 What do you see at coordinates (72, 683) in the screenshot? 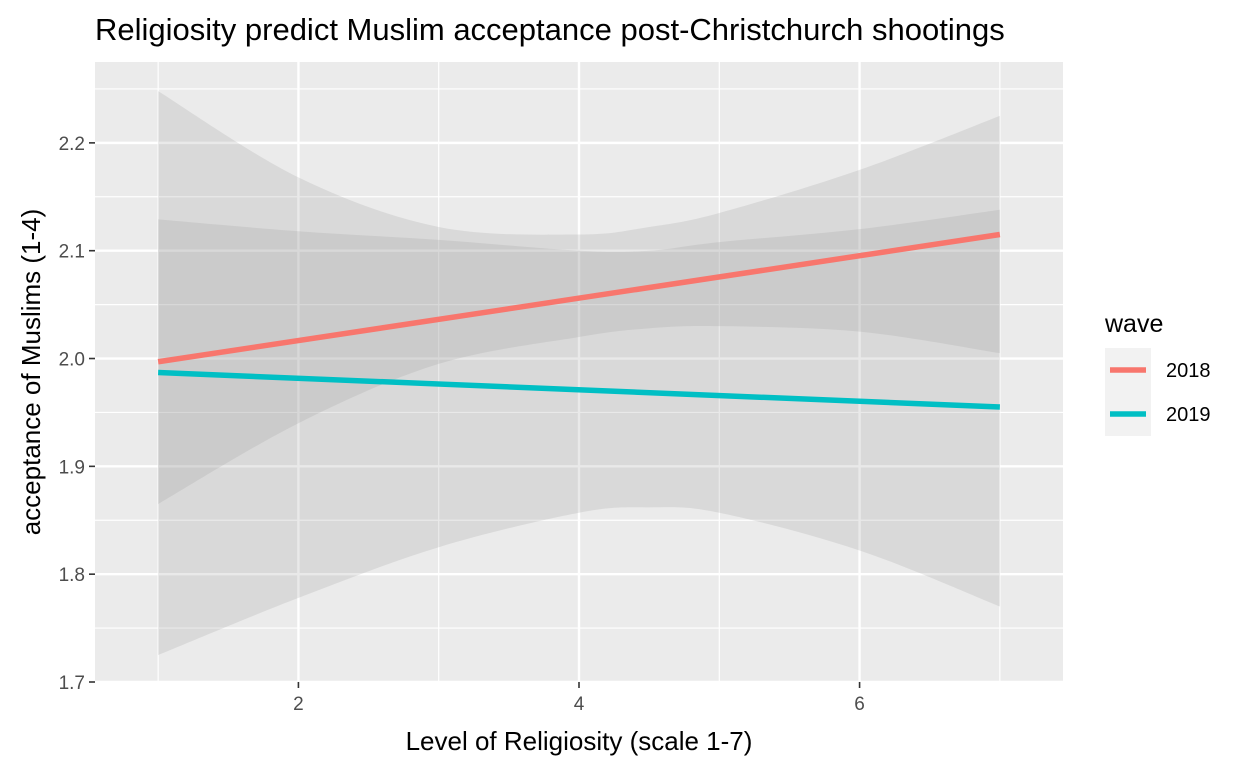
I see `y-tick-label: 1.7` at bounding box center [72, 683].